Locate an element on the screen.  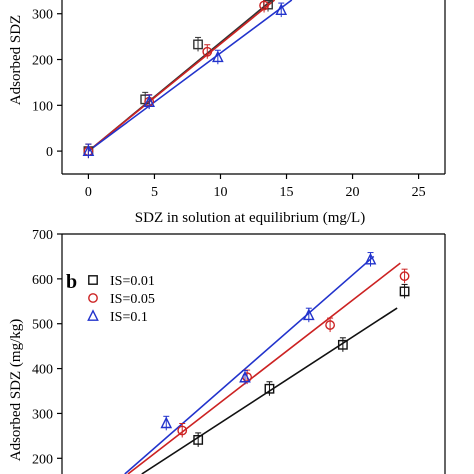
panel-a-y-tick-label: 0 is located at coordinates (49, 152).